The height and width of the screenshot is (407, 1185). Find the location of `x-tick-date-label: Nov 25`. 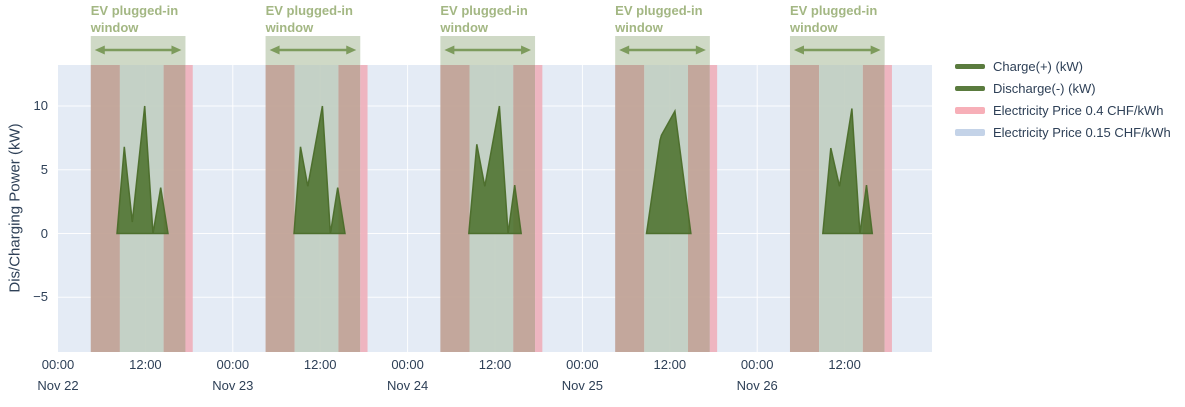

x-tick-date-label: Nov 25 is located at coordinates (582, 385).